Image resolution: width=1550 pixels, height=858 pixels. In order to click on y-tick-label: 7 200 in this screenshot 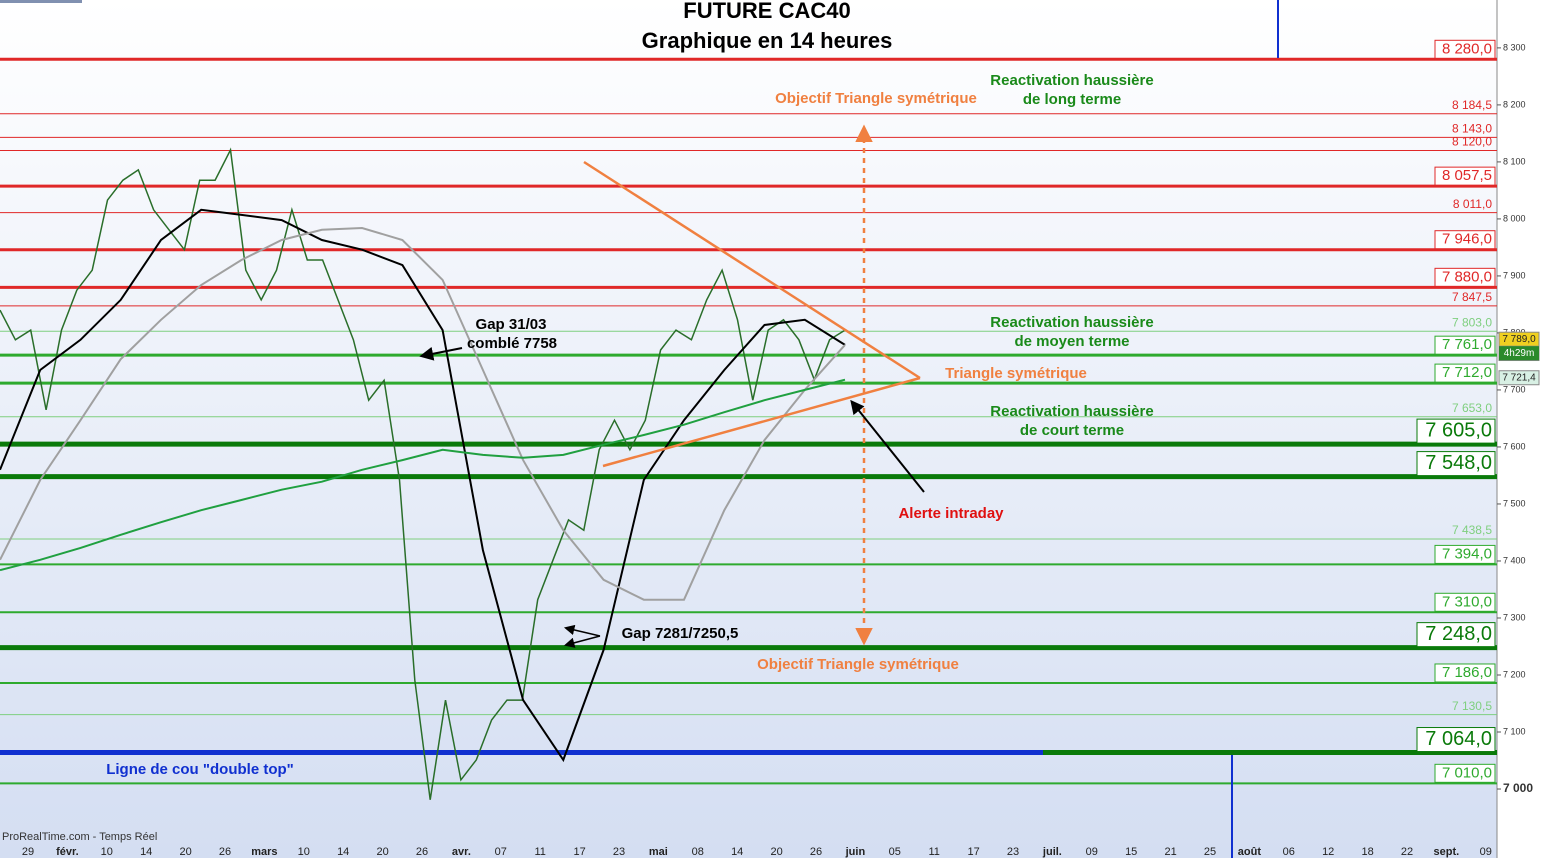, I will do `click(1514, 674)`.